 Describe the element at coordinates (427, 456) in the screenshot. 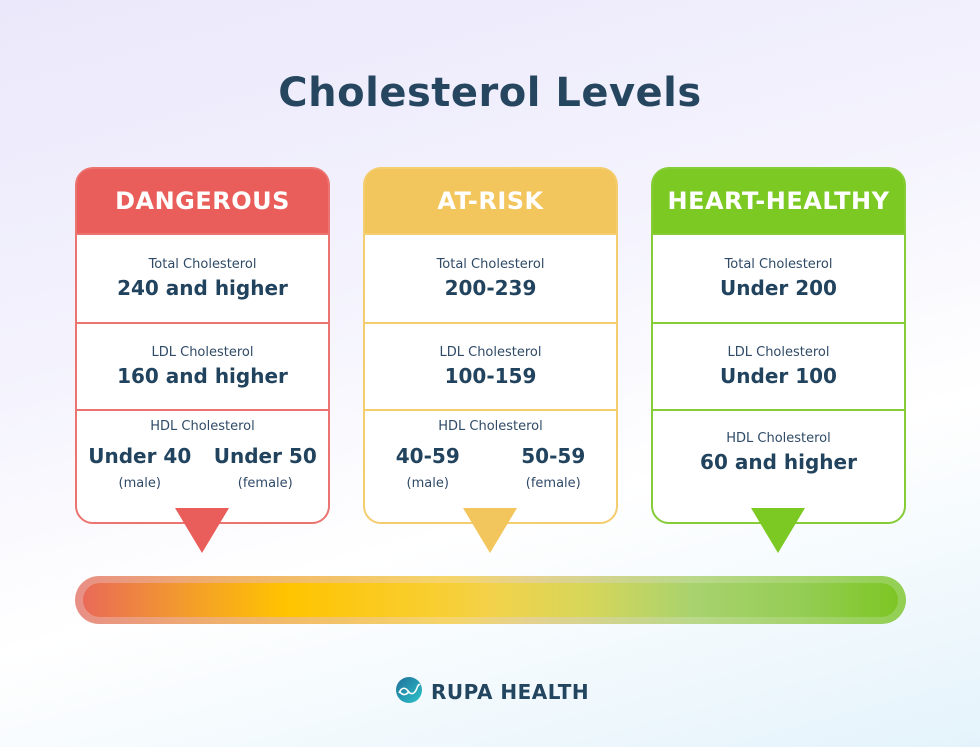

I see `hdl-male-value: 40-59` at that location.